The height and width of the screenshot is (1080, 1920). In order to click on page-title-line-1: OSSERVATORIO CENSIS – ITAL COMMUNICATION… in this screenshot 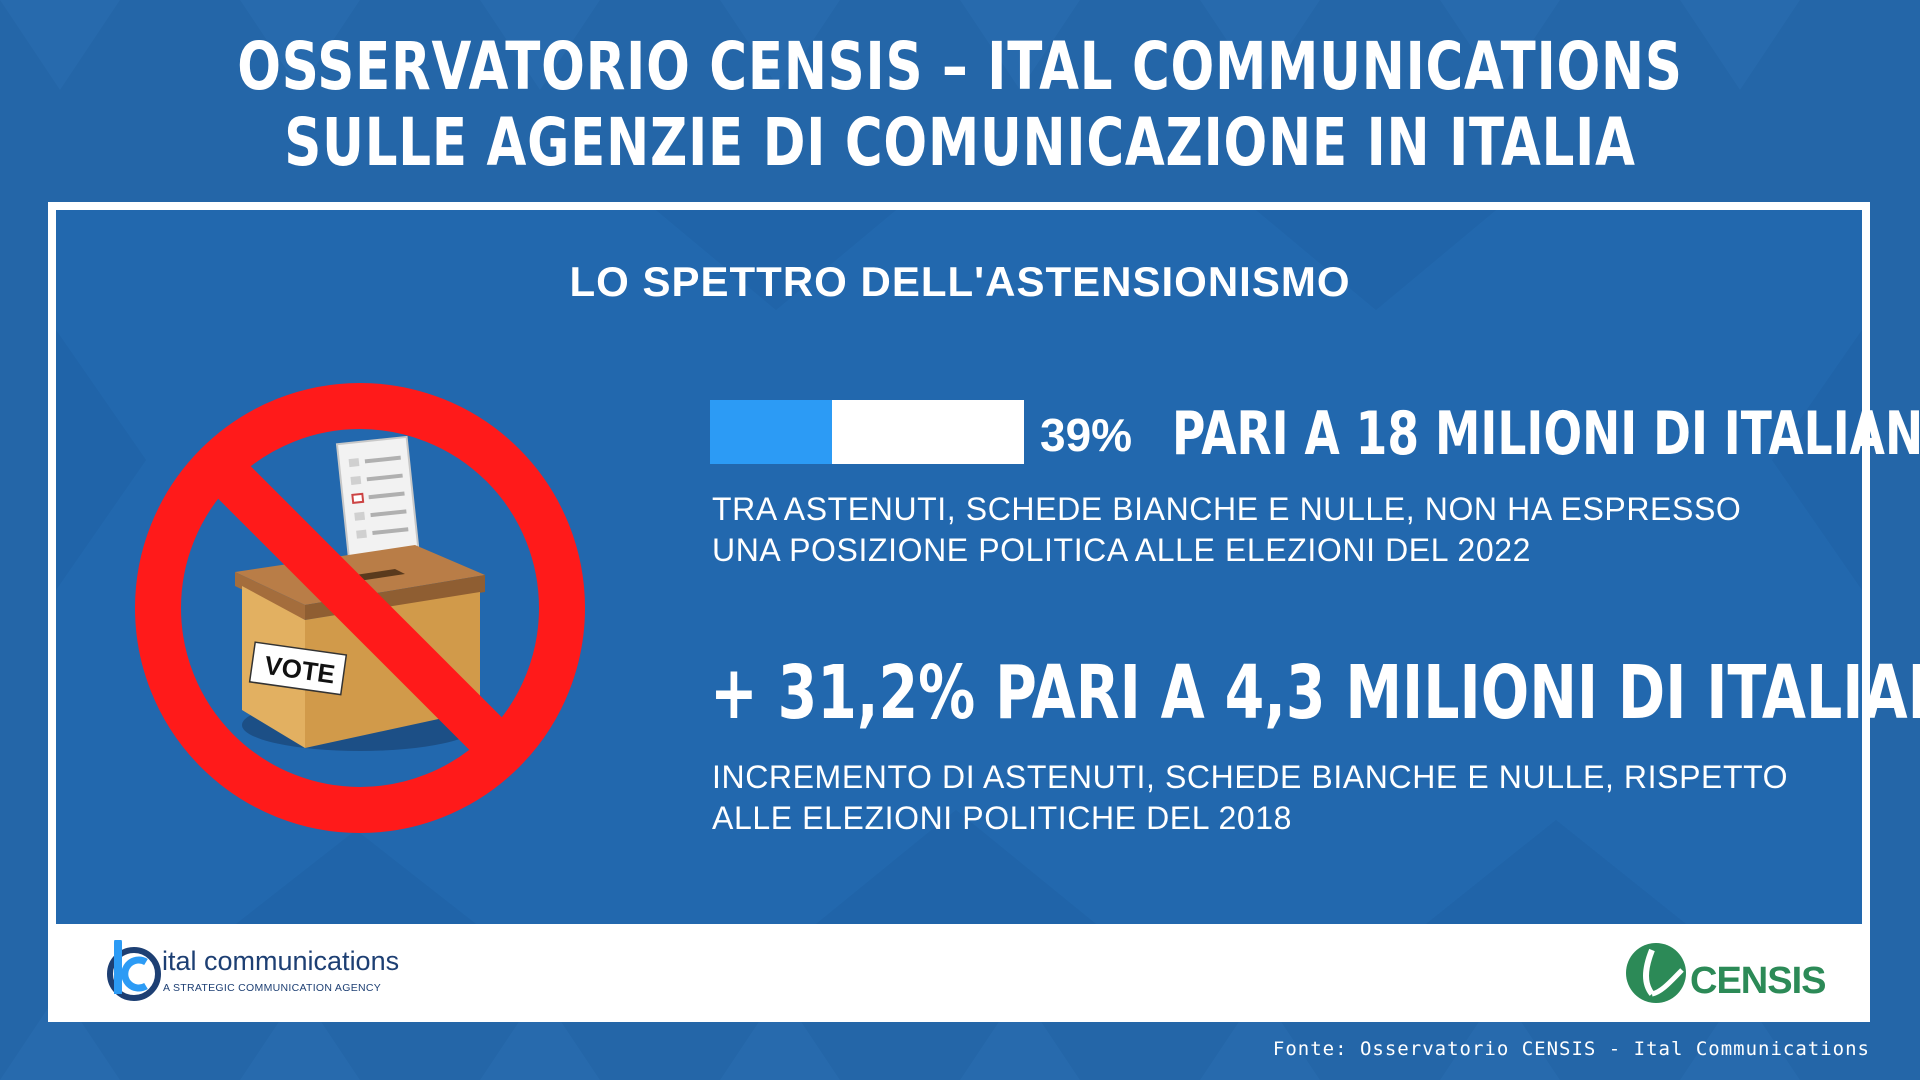, I will do `click(960, 66)`.